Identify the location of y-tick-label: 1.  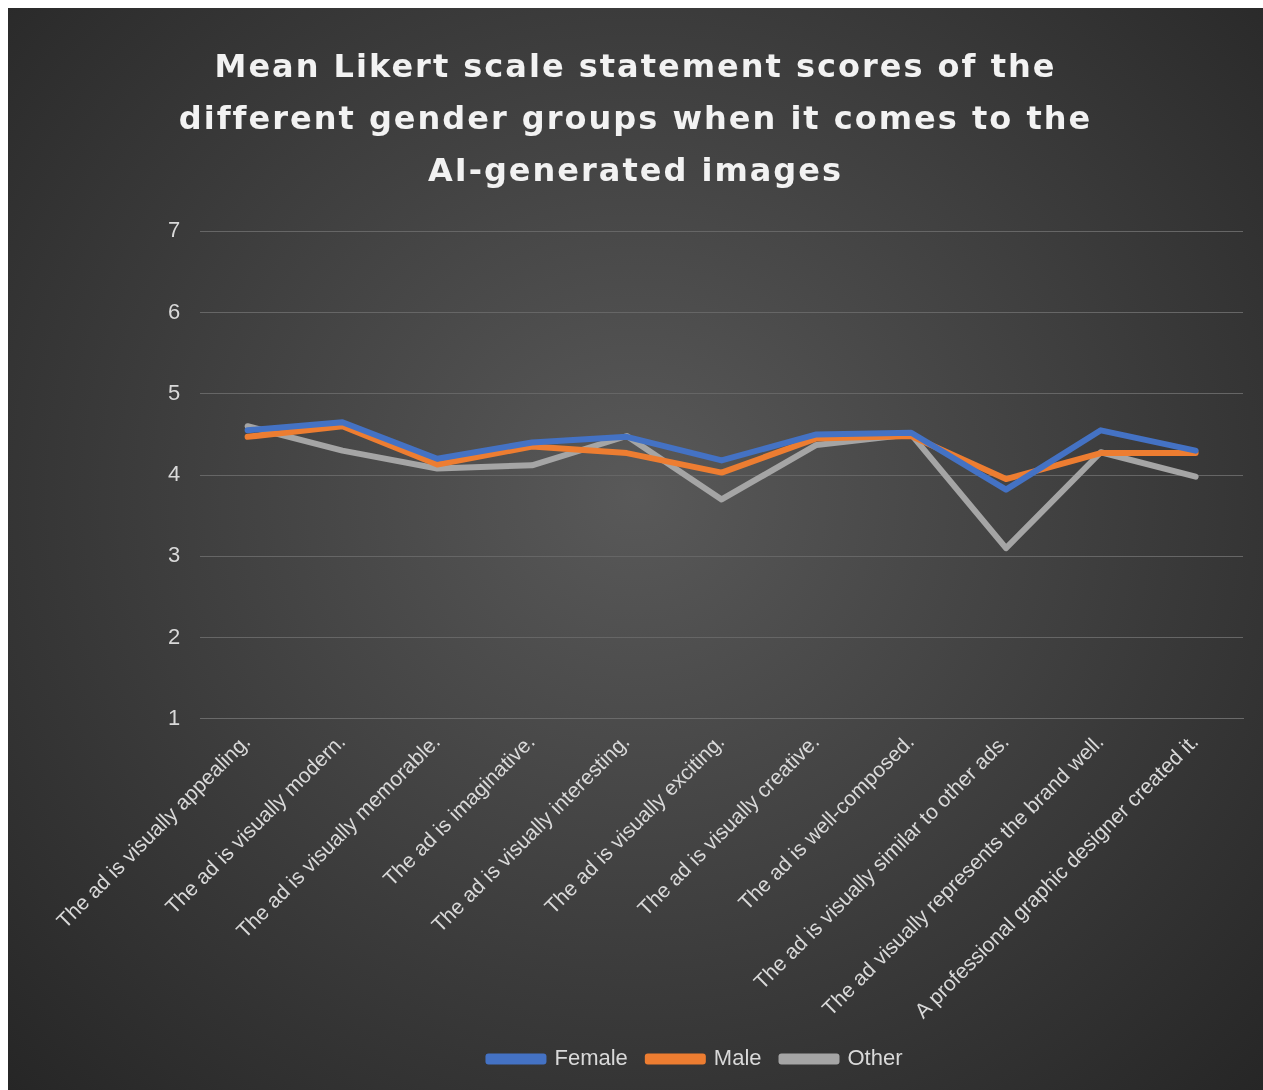
(174, 717).